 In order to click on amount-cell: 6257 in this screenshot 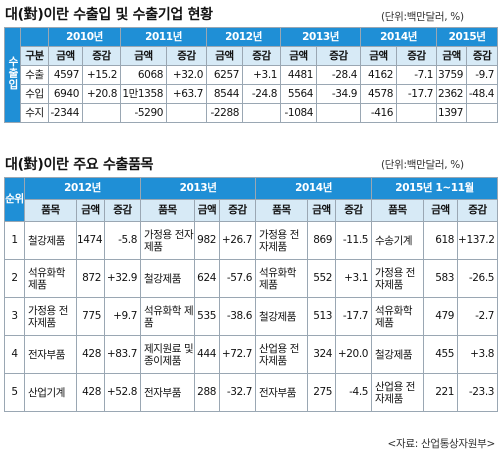, I will do `click(225, 75)`.